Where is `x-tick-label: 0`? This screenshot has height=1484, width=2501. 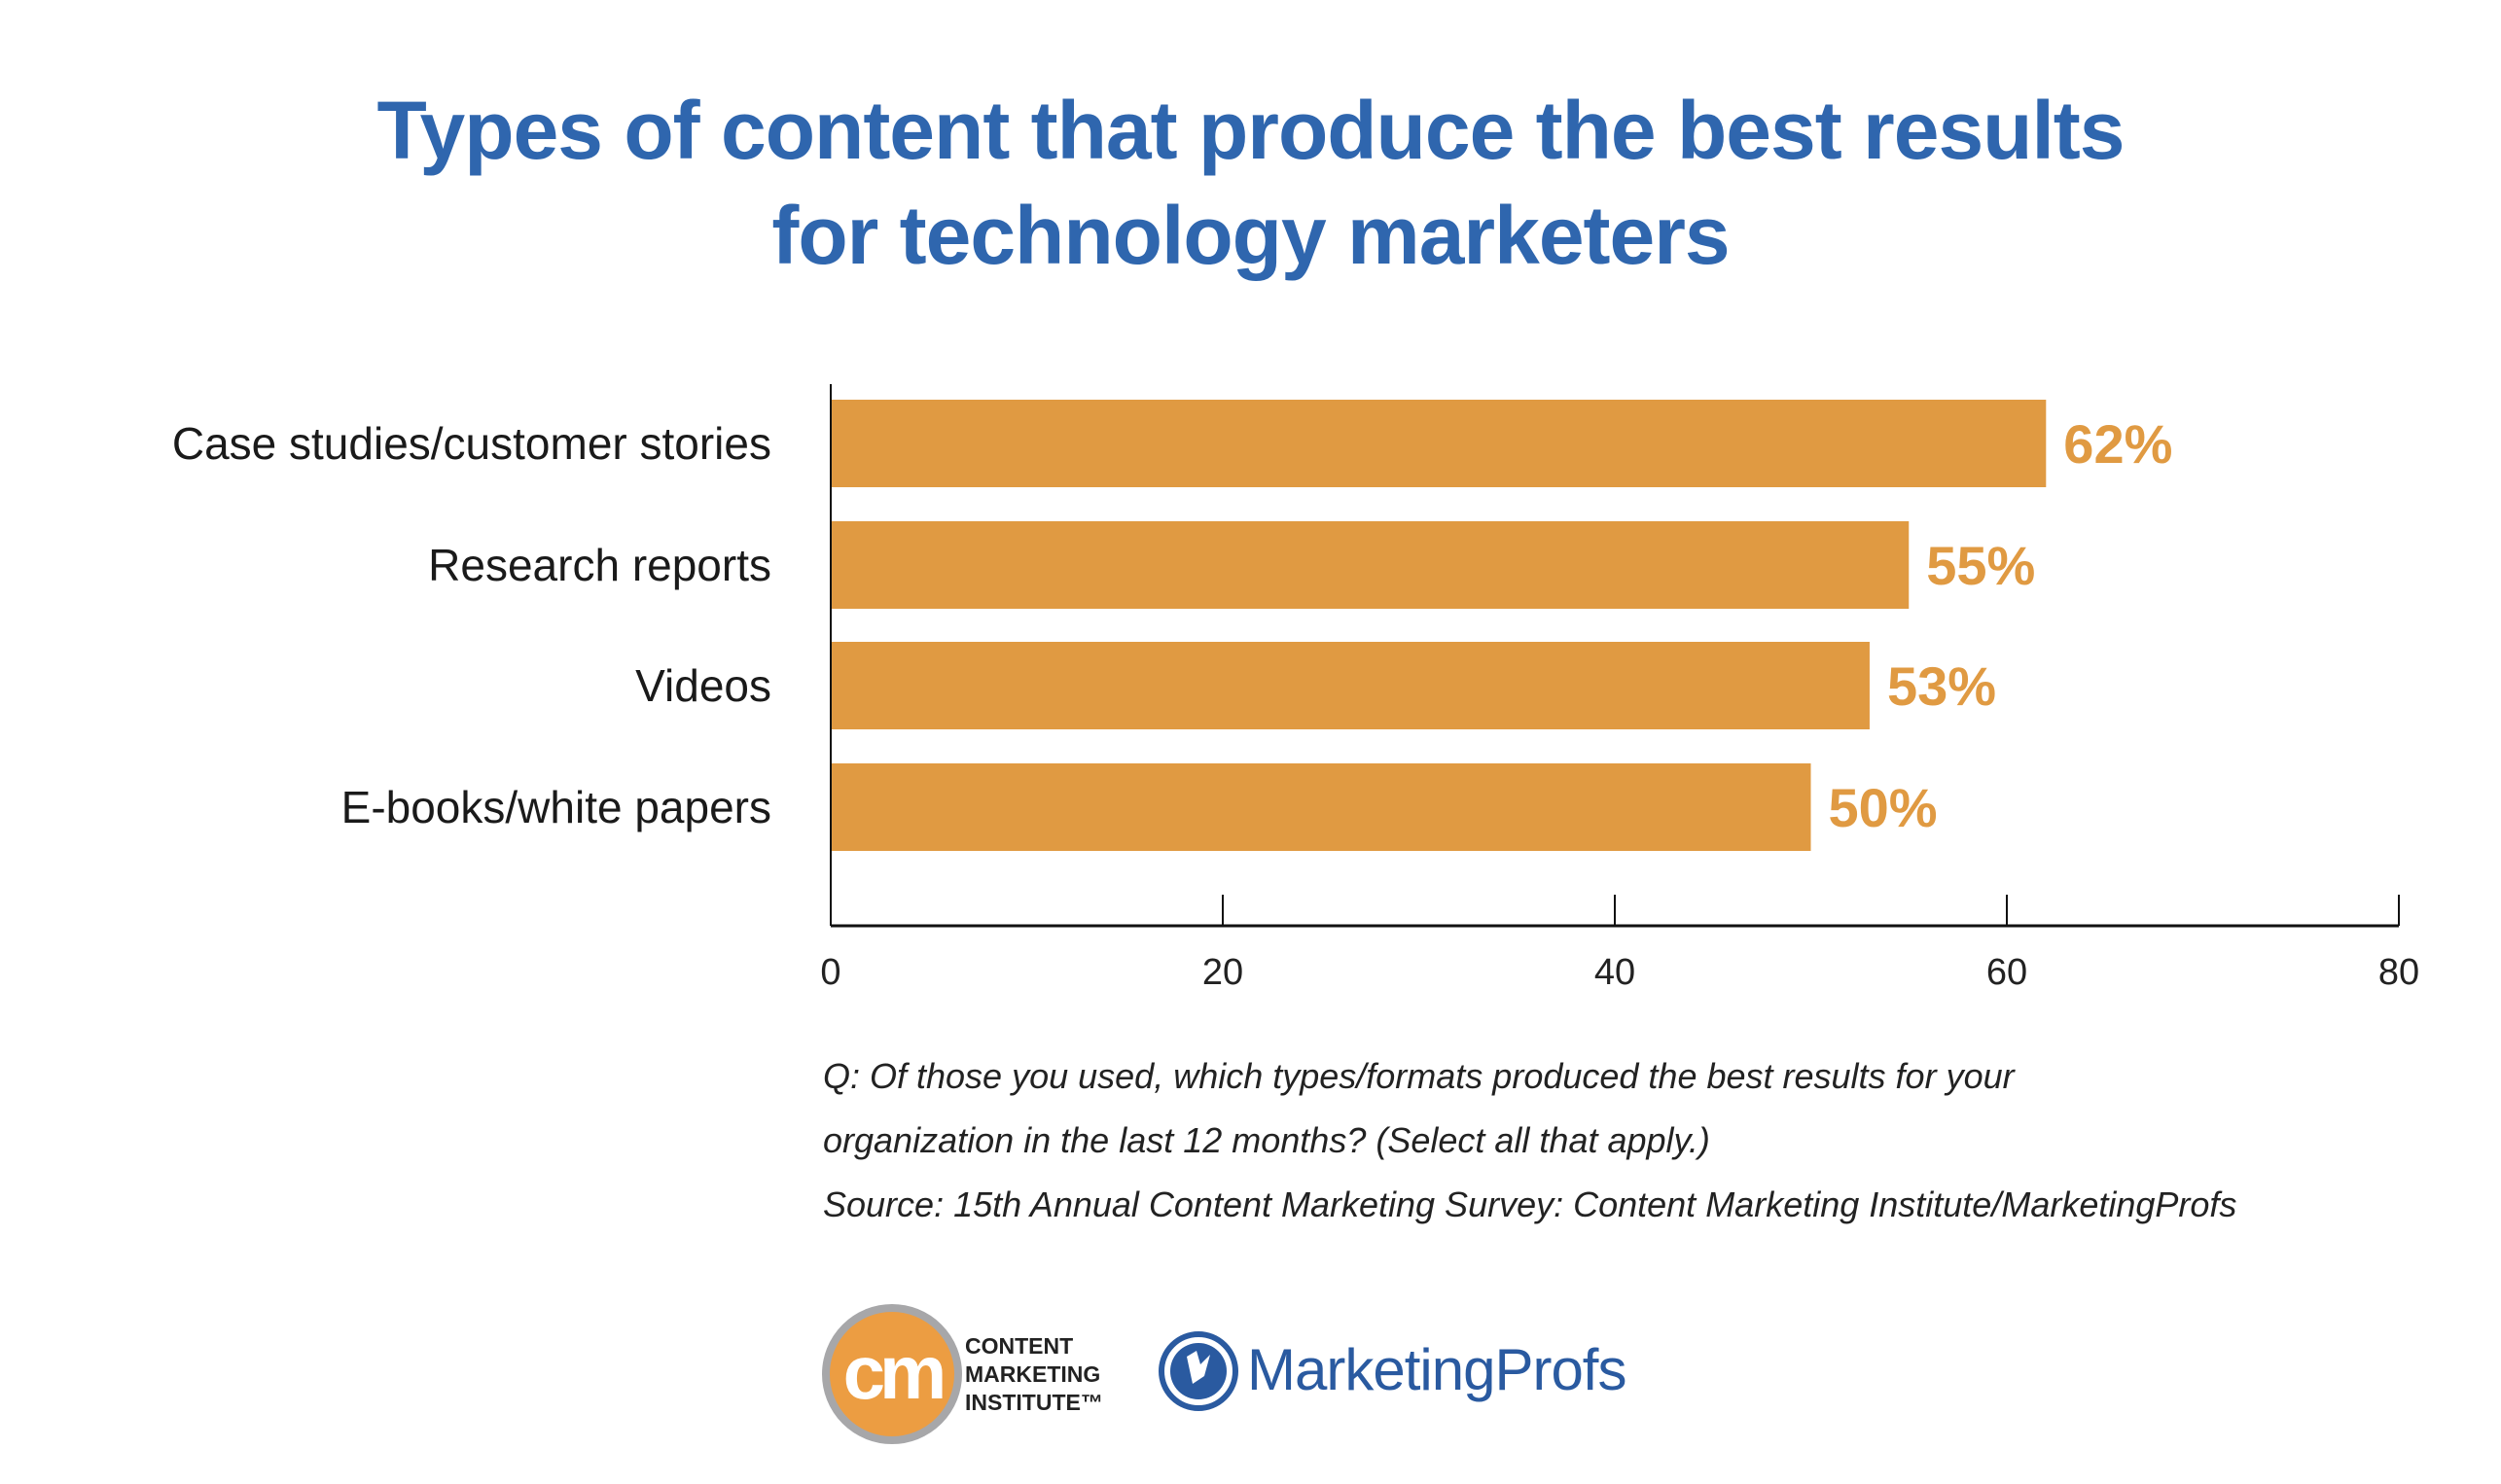
x-tick-label: 0 is located at coordinates (830, 973).